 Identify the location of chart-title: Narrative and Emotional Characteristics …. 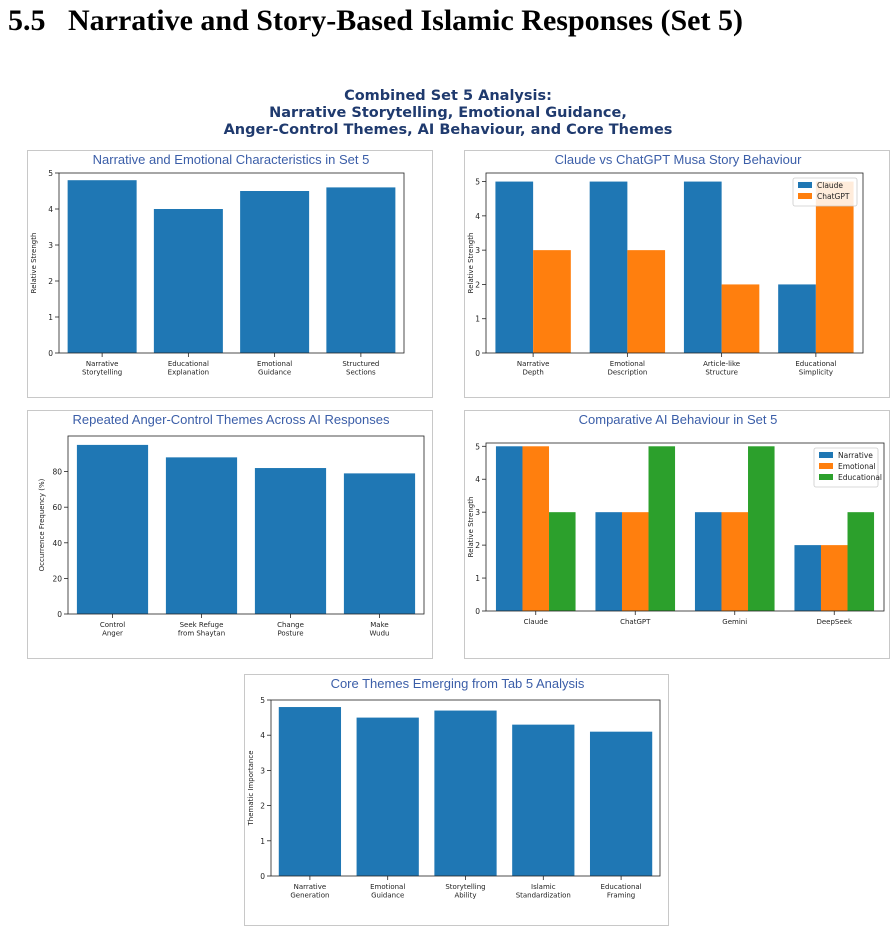
(231, 159).